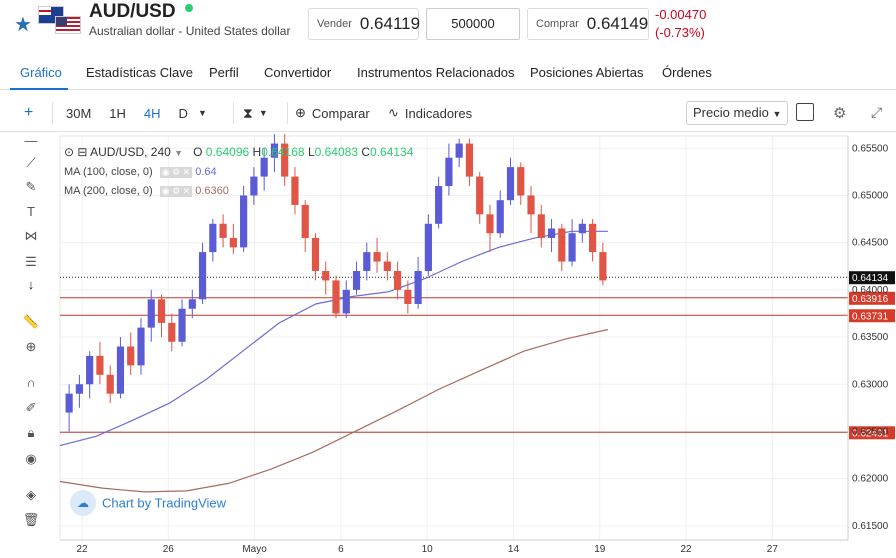 The image size is (896, 558). I want to click on y-tick-label: 0.65500, so click(870, 148).